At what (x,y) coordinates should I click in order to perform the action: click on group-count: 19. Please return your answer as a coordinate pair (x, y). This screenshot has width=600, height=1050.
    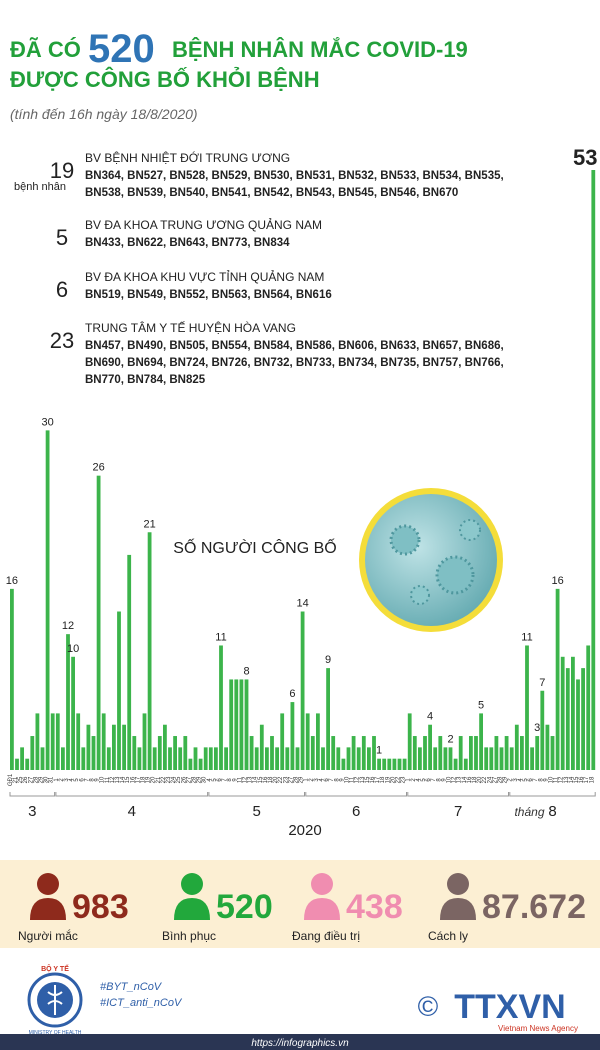
    Looking at the image, I should click on (62, 170).